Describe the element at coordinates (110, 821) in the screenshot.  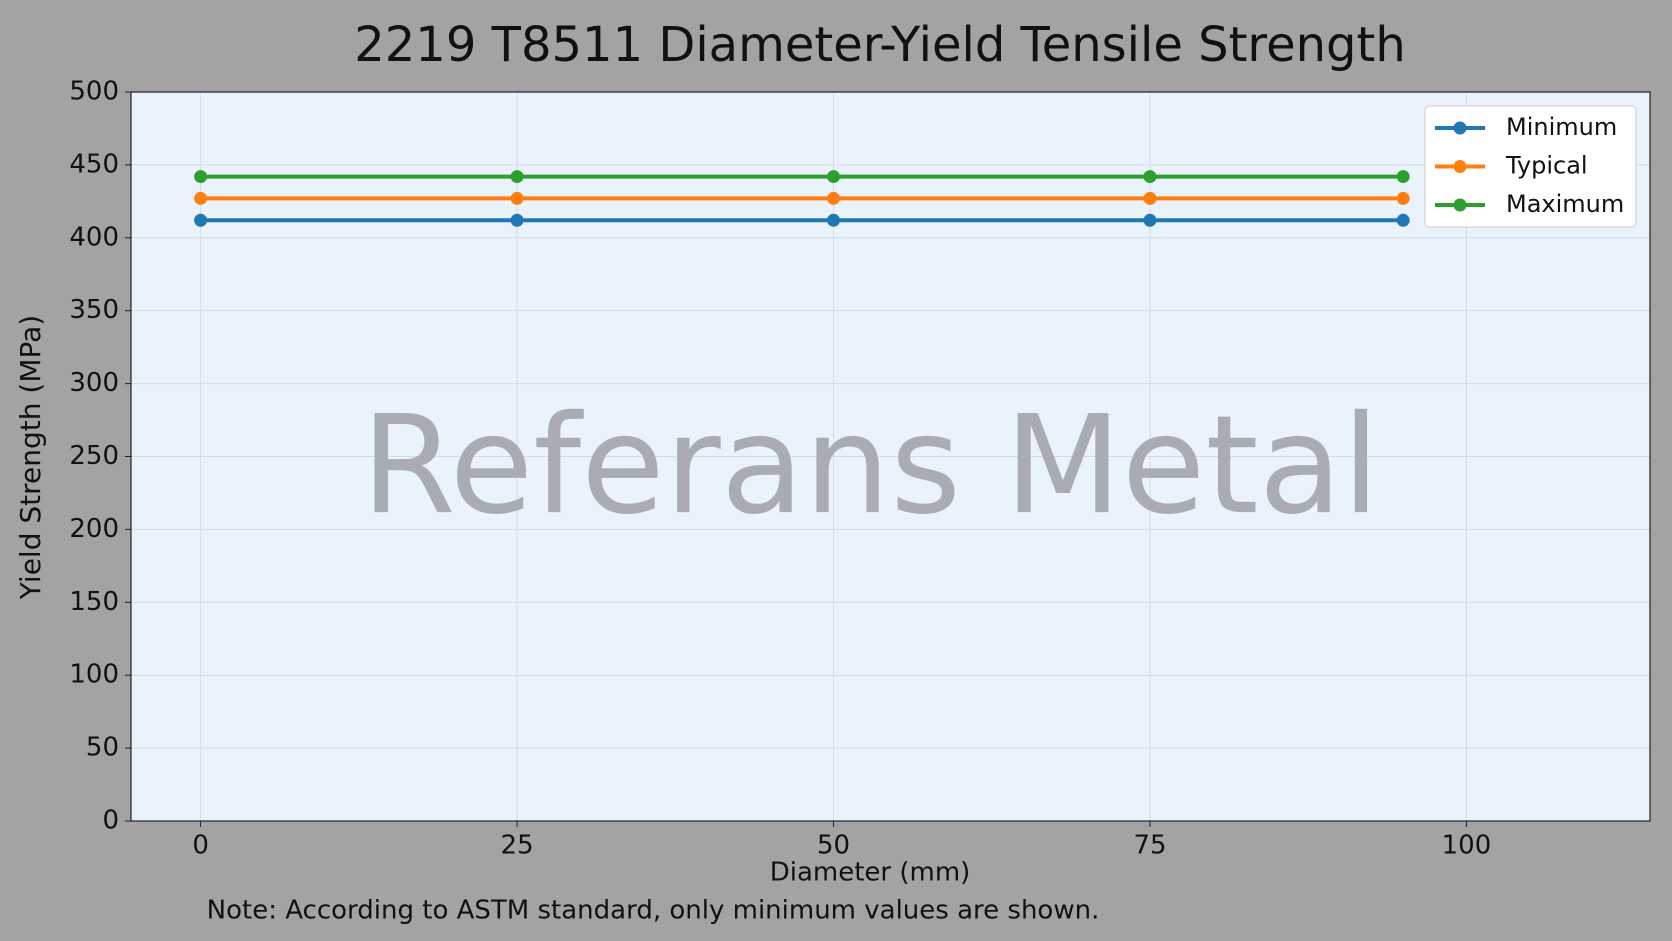
I see `y-tick-label: 0` at that location.